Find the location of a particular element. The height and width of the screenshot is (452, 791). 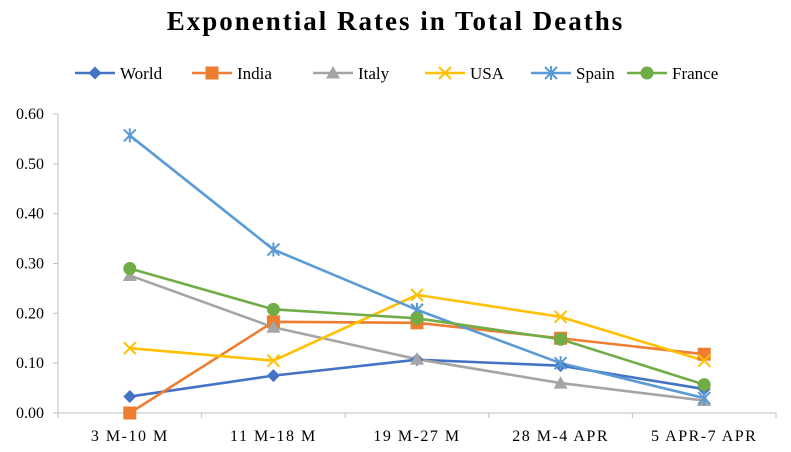

x-tick-label: 3 M-10 M is located at coordinates (130, 436).